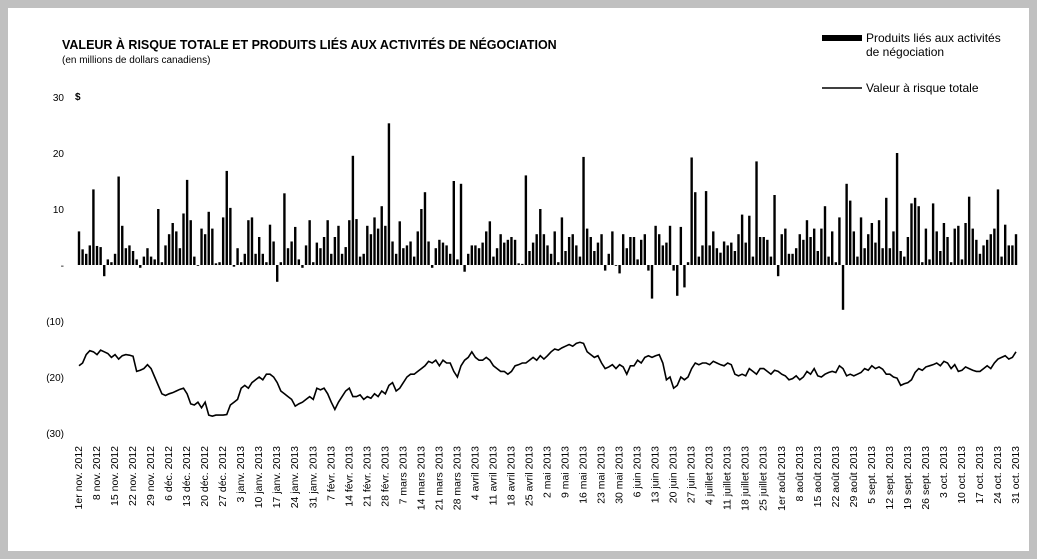 The width and height of the screenshot is (1037, 559). Describe the element at coordinates (97, 473) in the screenshot. I see `x-tick-label: 8 nov. 2012` at that location.